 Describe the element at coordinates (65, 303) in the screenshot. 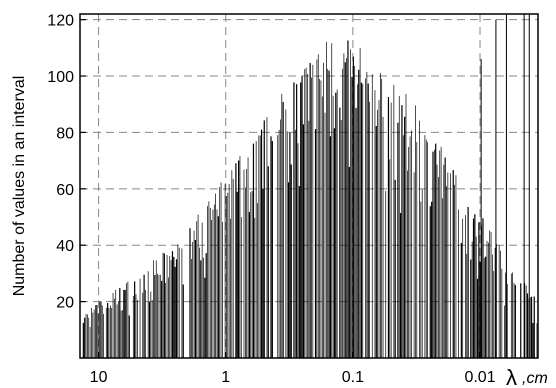

I see `y-tick-label: 20` at that location.